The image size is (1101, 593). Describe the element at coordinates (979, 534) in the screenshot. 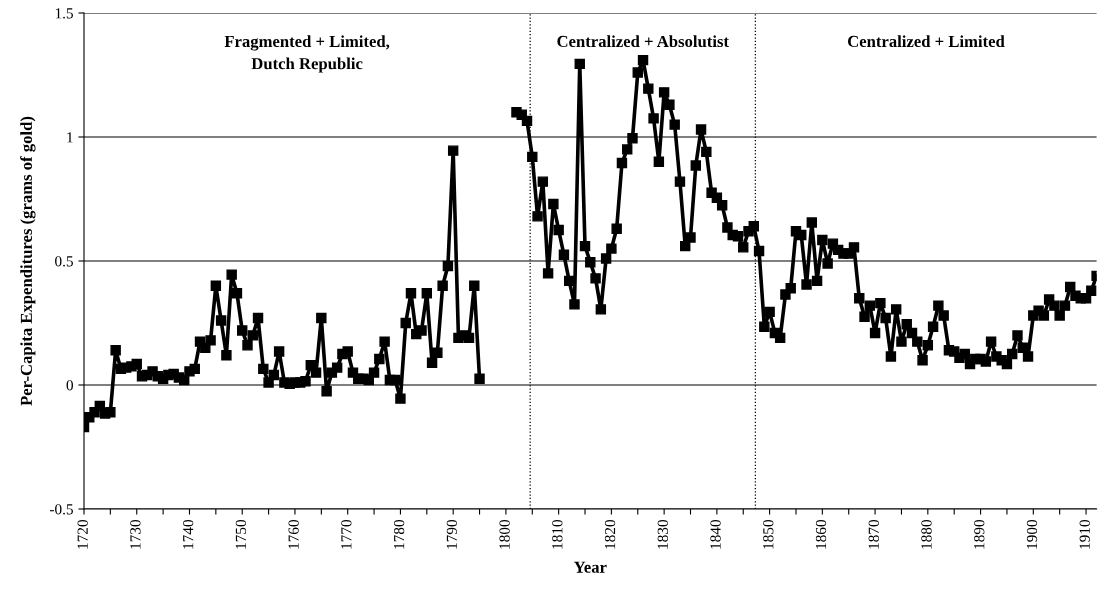

I see `x-tick-label: 1890` at that location.